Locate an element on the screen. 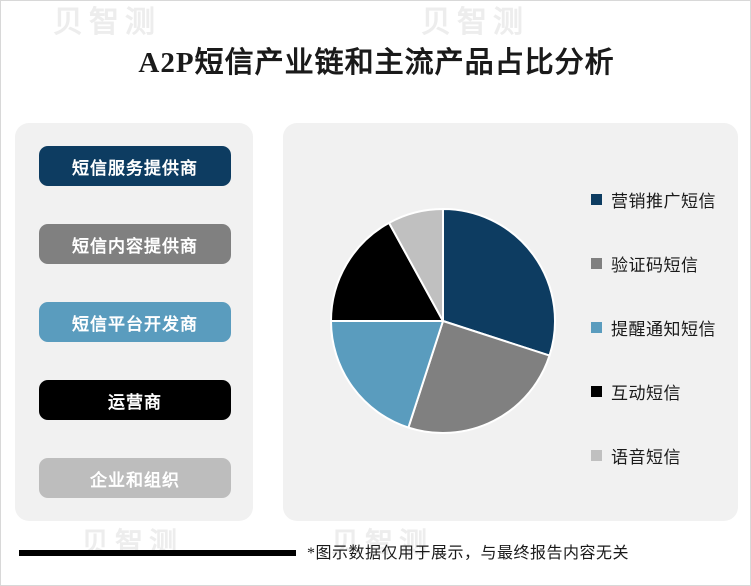  legend-item-4: 语音短信 is located at coordinates (666, 455).